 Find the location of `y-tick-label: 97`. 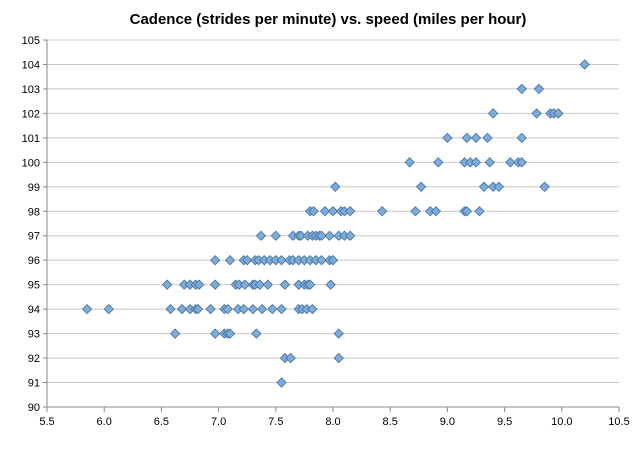

y-tick-label: 97 is located at coordinates (34, 237).